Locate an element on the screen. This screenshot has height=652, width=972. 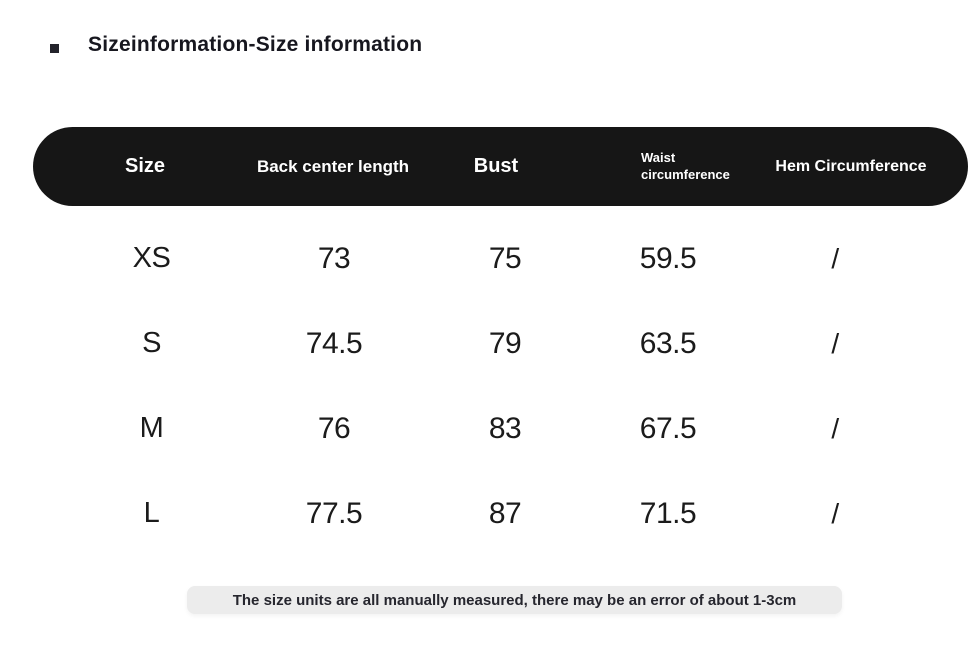
value-cell: 83 is located at coordinates (505, 428).